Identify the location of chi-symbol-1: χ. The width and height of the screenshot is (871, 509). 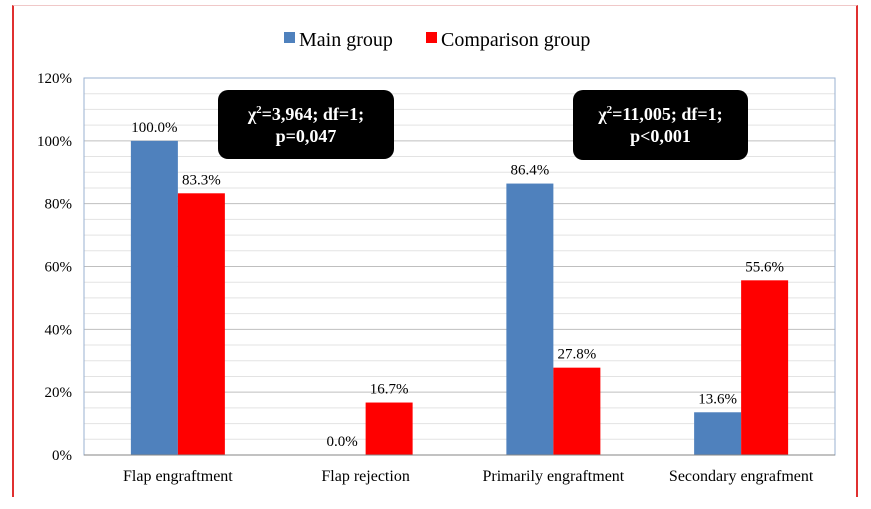
(252, 114).